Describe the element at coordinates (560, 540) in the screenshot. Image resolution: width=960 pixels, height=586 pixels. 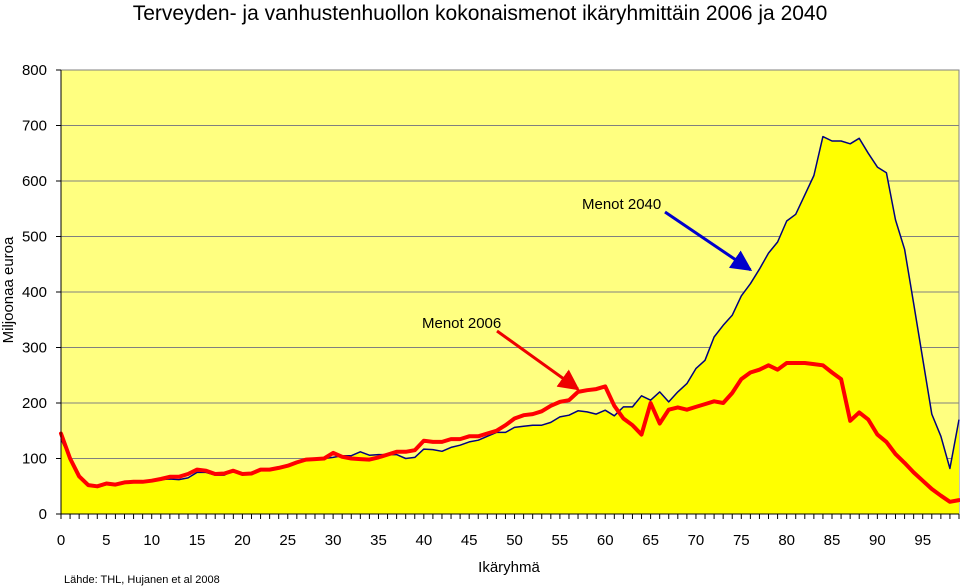
I see `x-tick-label: 55` at that location.